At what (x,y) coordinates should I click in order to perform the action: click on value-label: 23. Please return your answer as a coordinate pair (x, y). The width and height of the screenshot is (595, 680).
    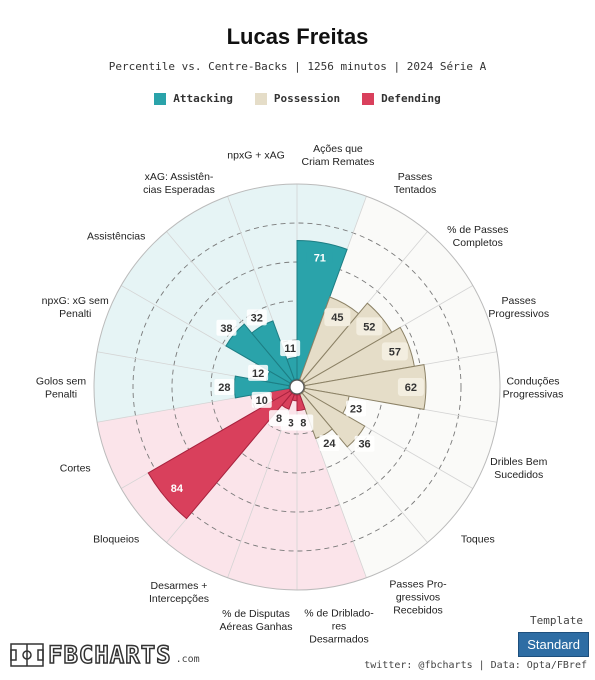
    Looking at the image, I should click on (356, 409).